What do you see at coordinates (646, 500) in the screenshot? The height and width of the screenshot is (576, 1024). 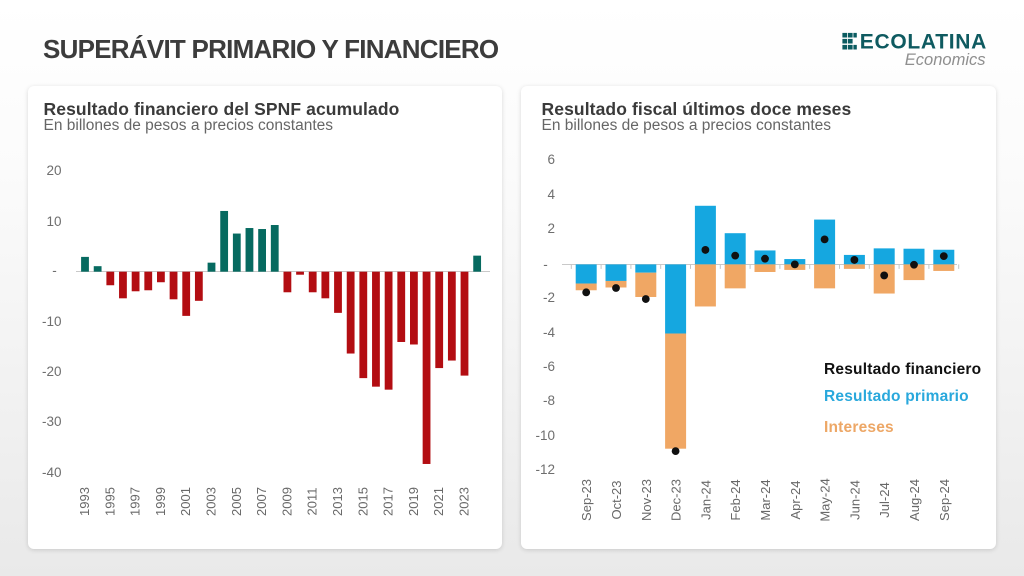 I see `svg-text: Nov-23` at bounding box center [646, 500].